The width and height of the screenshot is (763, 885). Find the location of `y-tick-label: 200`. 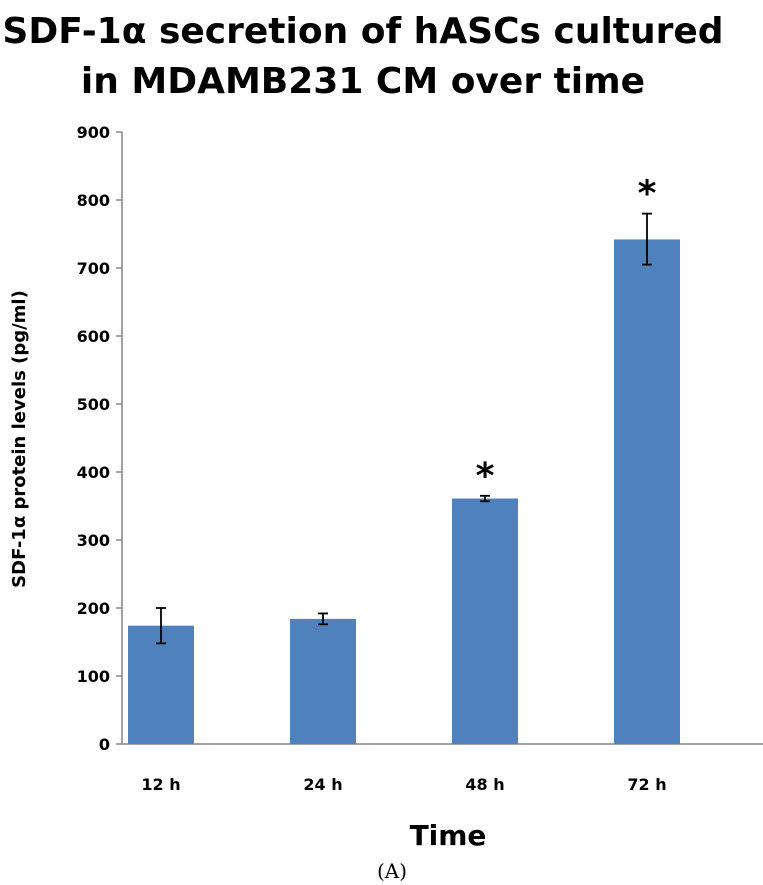

y-tick-label: 200 is located at coordinates (93, 608).